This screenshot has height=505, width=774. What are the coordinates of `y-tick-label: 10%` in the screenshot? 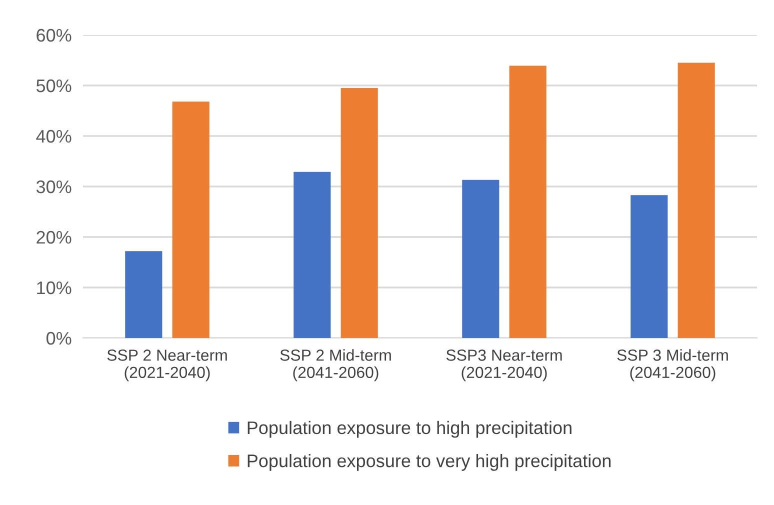 It's located at (54, 287).